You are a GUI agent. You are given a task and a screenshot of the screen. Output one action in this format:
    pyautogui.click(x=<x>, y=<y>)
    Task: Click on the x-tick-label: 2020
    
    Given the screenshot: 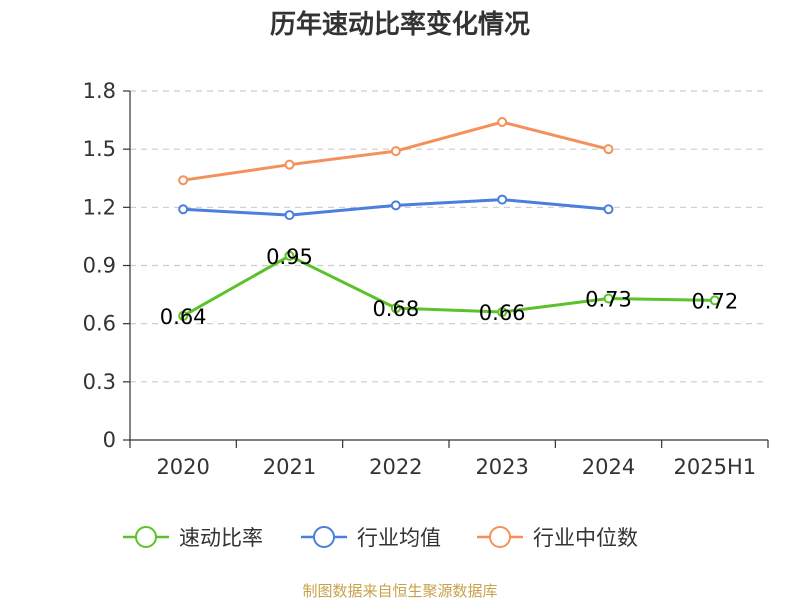 What is the action you would take?
    pyautogui.click(x=182, y=467)
    